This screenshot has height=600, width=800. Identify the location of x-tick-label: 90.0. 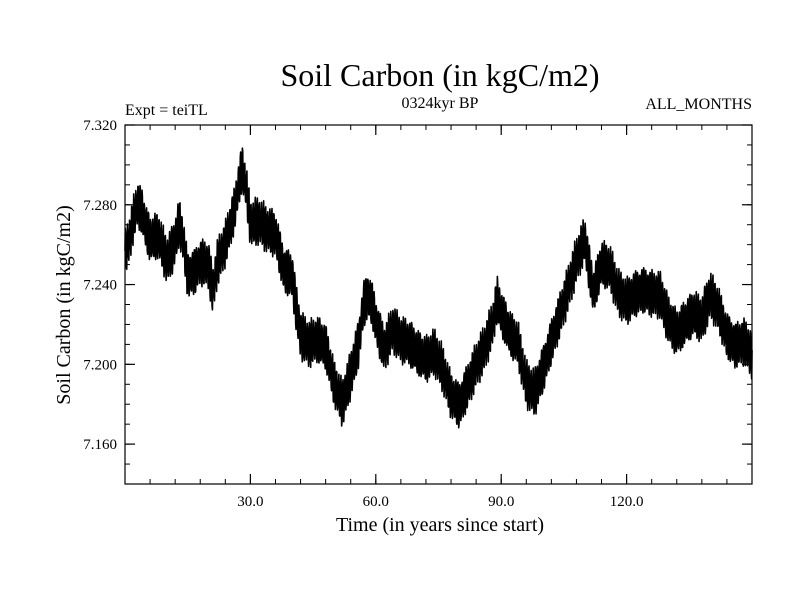
(501, 502).